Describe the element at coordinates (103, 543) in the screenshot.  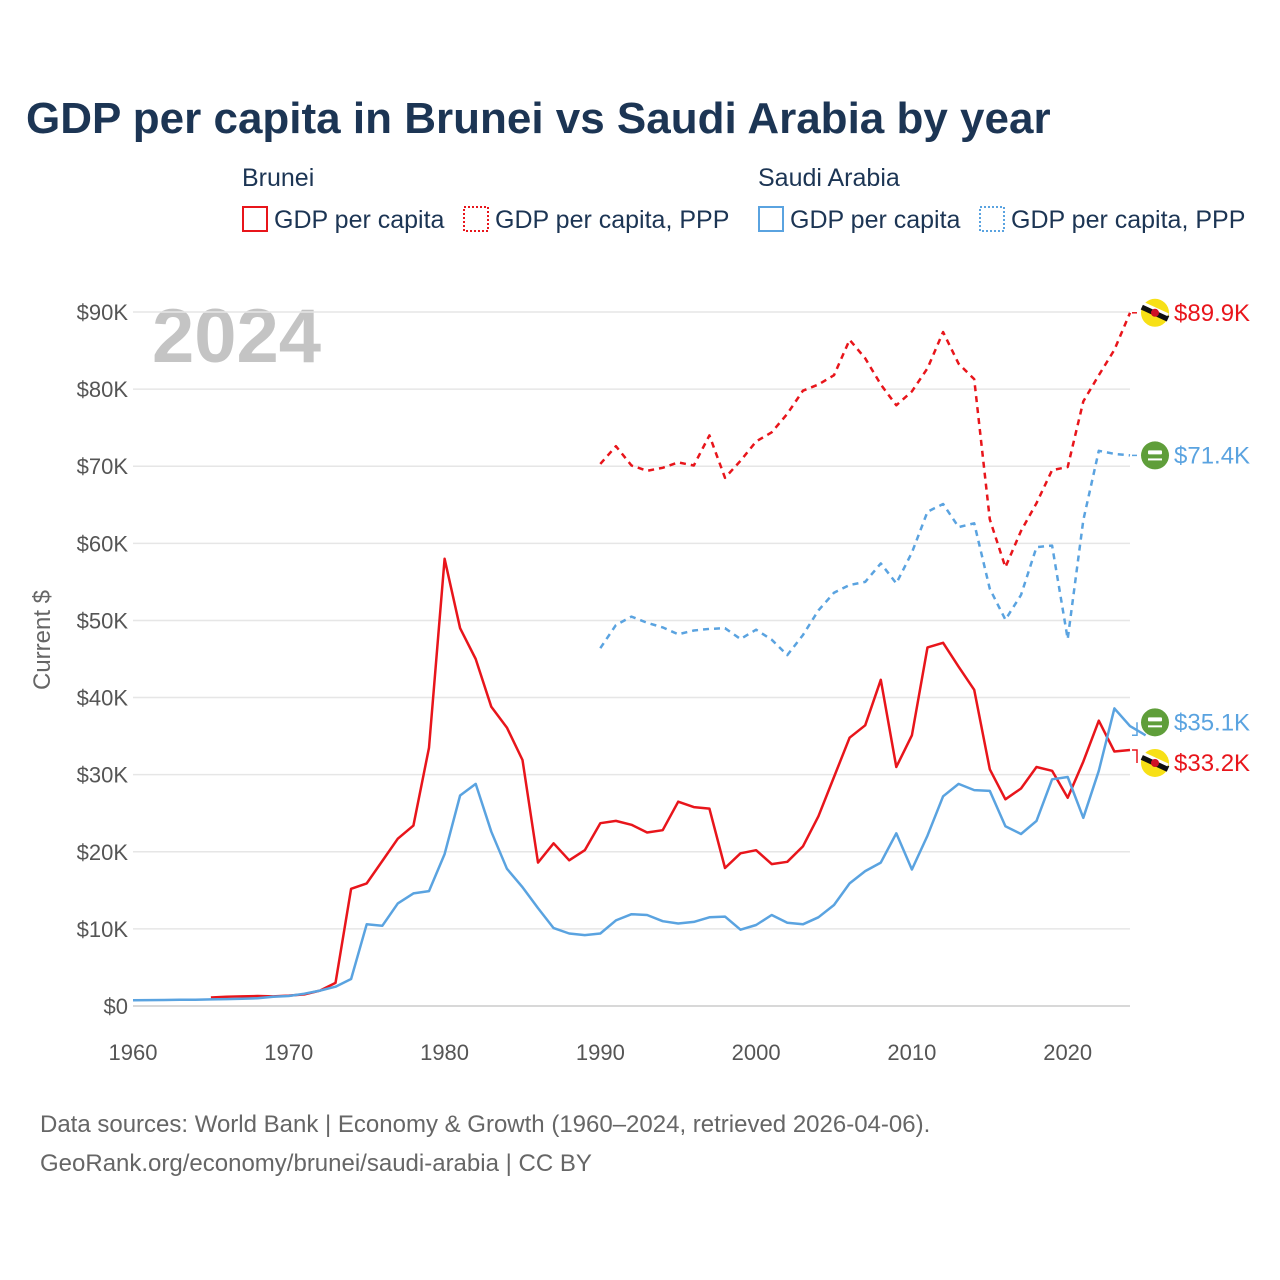
I see `y-tick-label: $60K` at that location.